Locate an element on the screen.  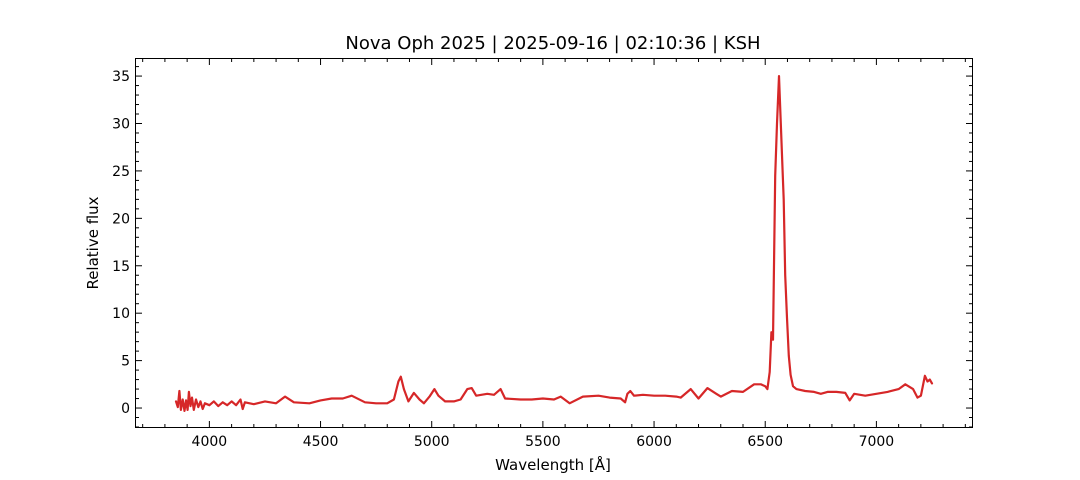
y-tick-label: 0 is located at coordinates (125, 409).